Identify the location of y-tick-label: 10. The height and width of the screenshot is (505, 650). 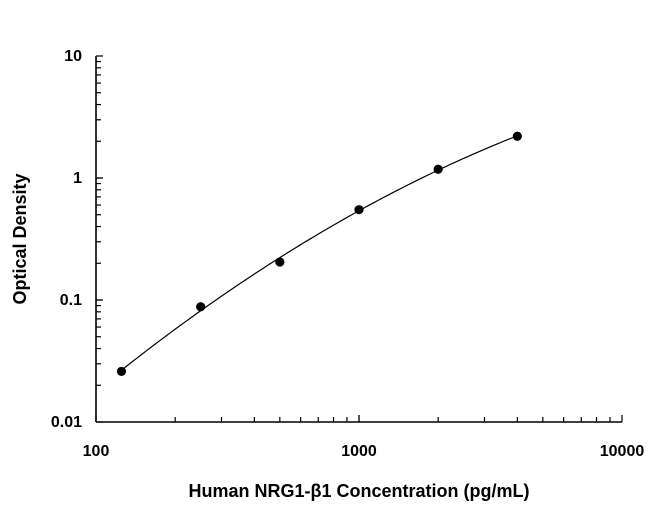
(73, 56).